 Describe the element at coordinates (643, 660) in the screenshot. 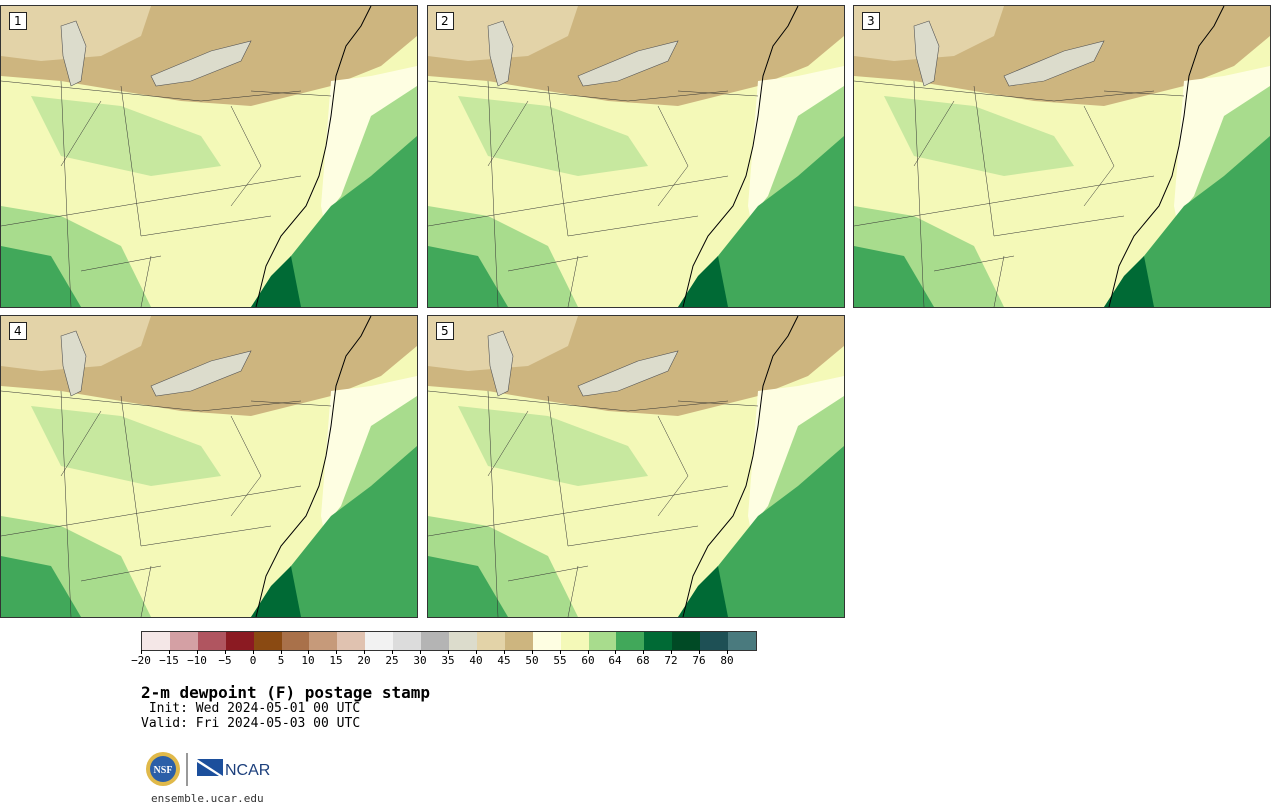

I see `colorbar-tick-label: 68` at that location.